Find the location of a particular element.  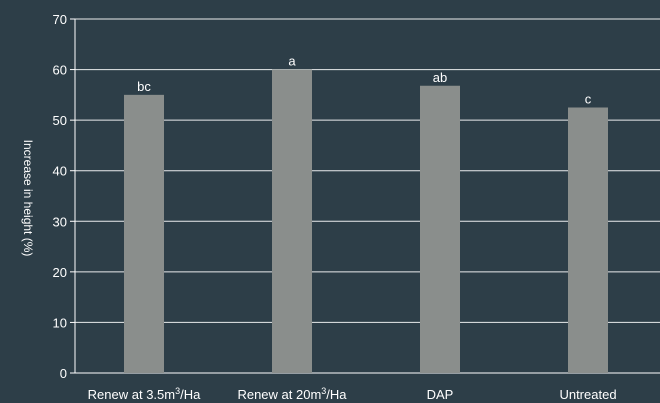

y-tick-label: 70 is located at coordinates (60, 19).